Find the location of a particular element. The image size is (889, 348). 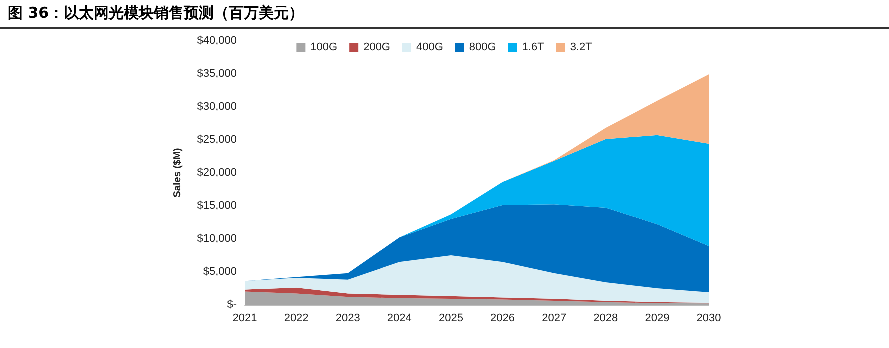

x-tick-label: 2022 is located at coordinates (296, 318).